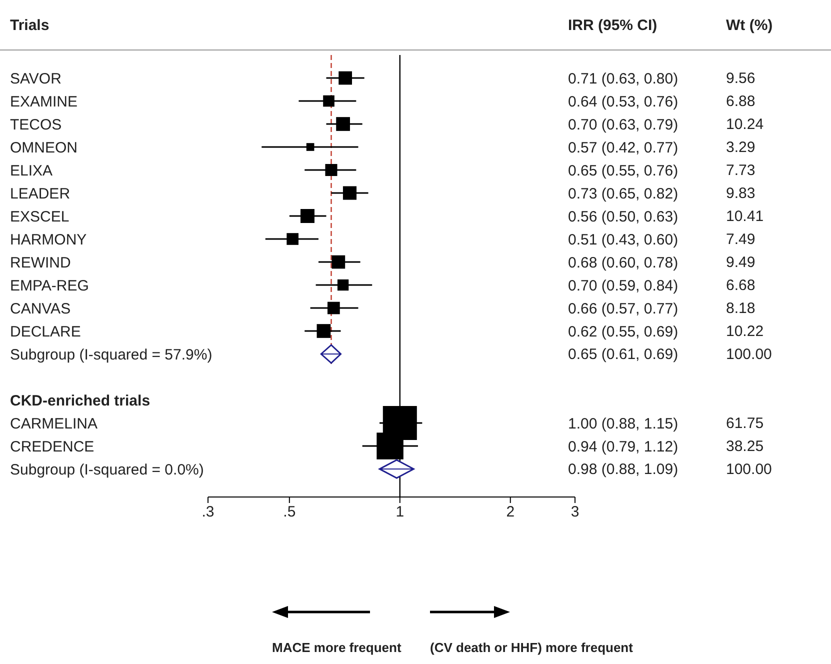 The image size is (831, 664). I want to click on y-tick-label: REWIND, so click(40, 263).